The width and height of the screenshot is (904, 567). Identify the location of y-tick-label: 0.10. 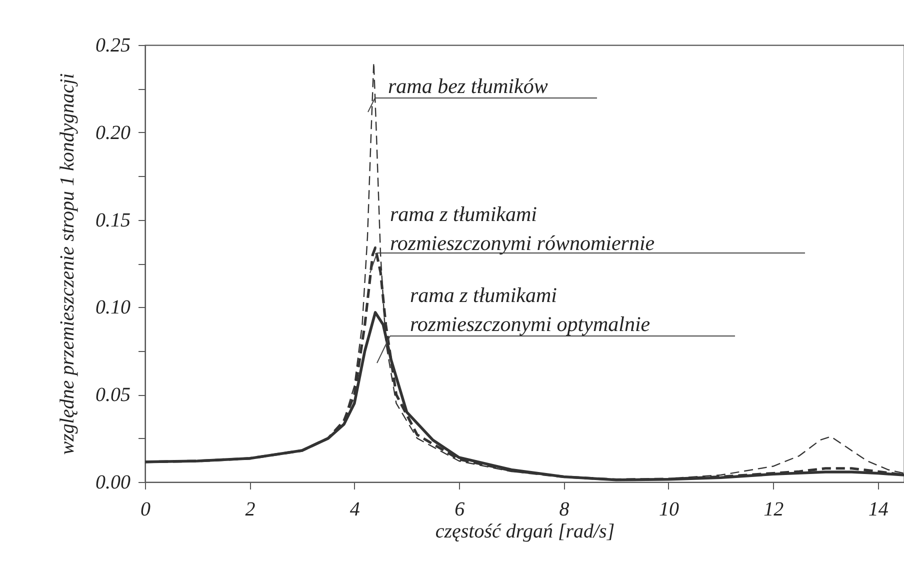
(113, 307).